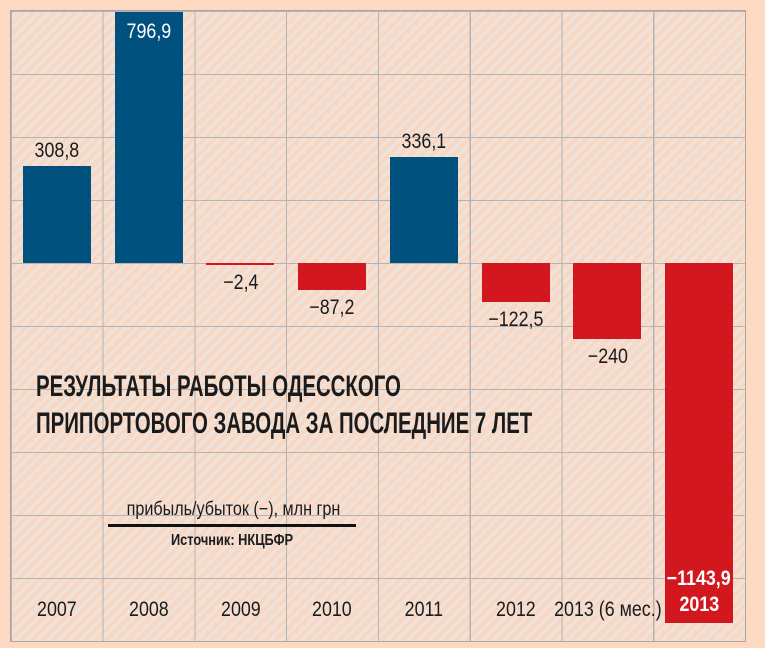 The height and width of the screenshot is (648, 765). Describe the element at coordinates (240, 609) in the screenshot. I see `year-label-2009: 2009` at that location.